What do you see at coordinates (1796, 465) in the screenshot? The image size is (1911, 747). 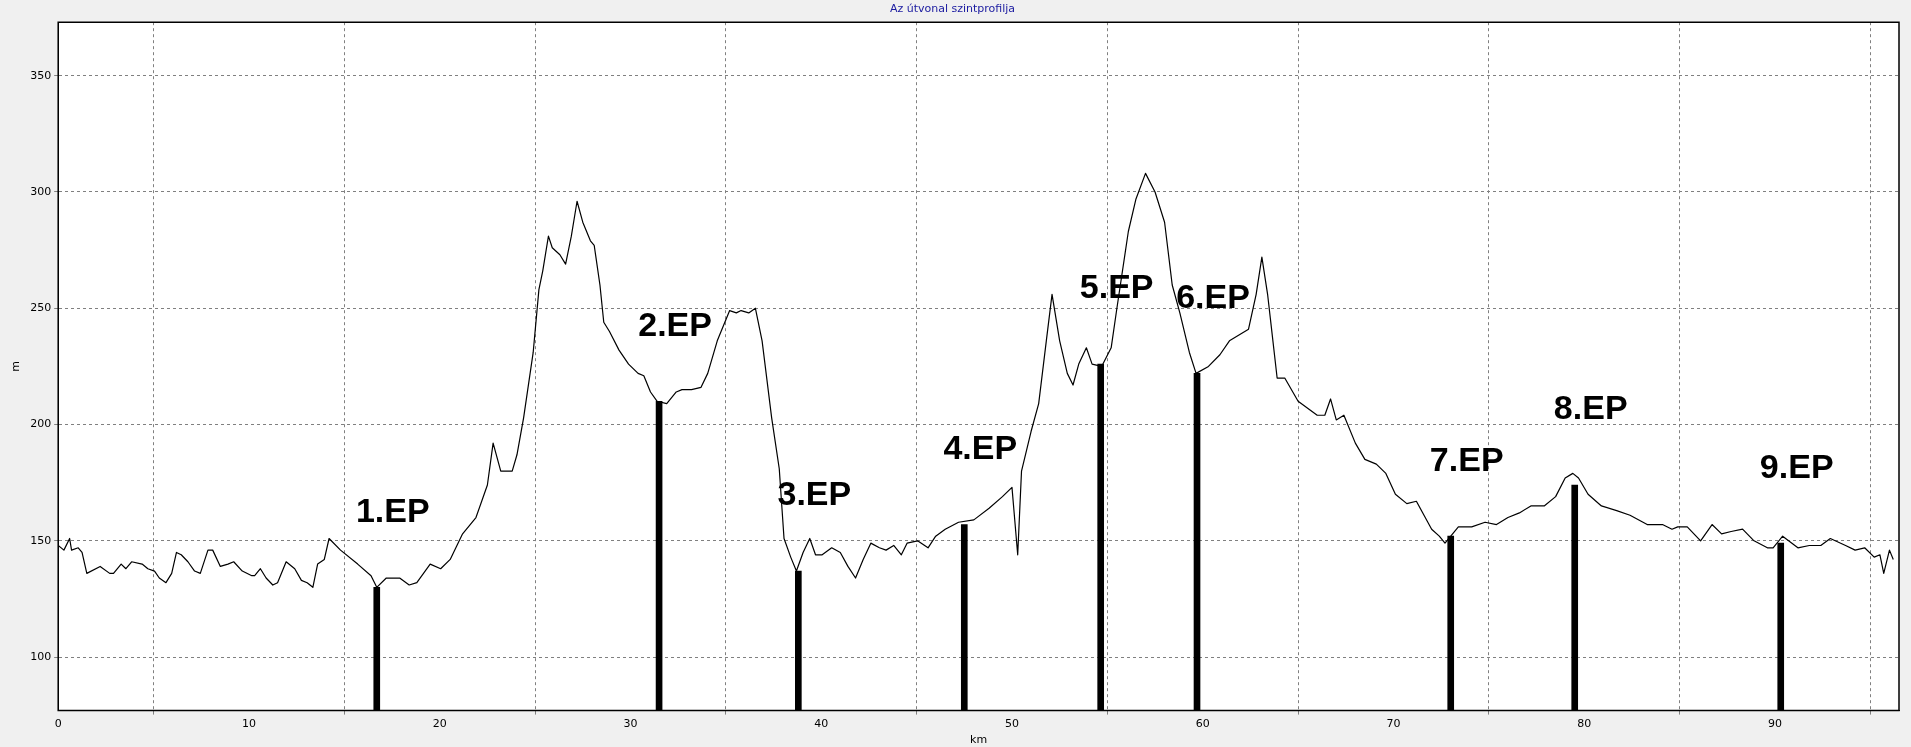 I see `annotation: 9.EP` at bounding box center [1796, 465].